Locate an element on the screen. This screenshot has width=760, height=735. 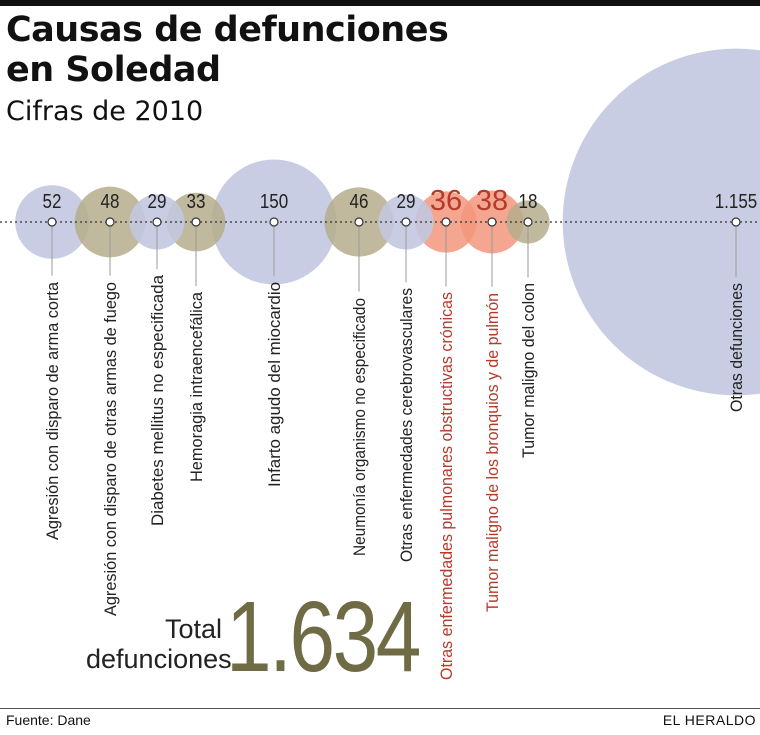
category-label-5: Infarto agudo del miocardio is located at coordinates (274, 384).